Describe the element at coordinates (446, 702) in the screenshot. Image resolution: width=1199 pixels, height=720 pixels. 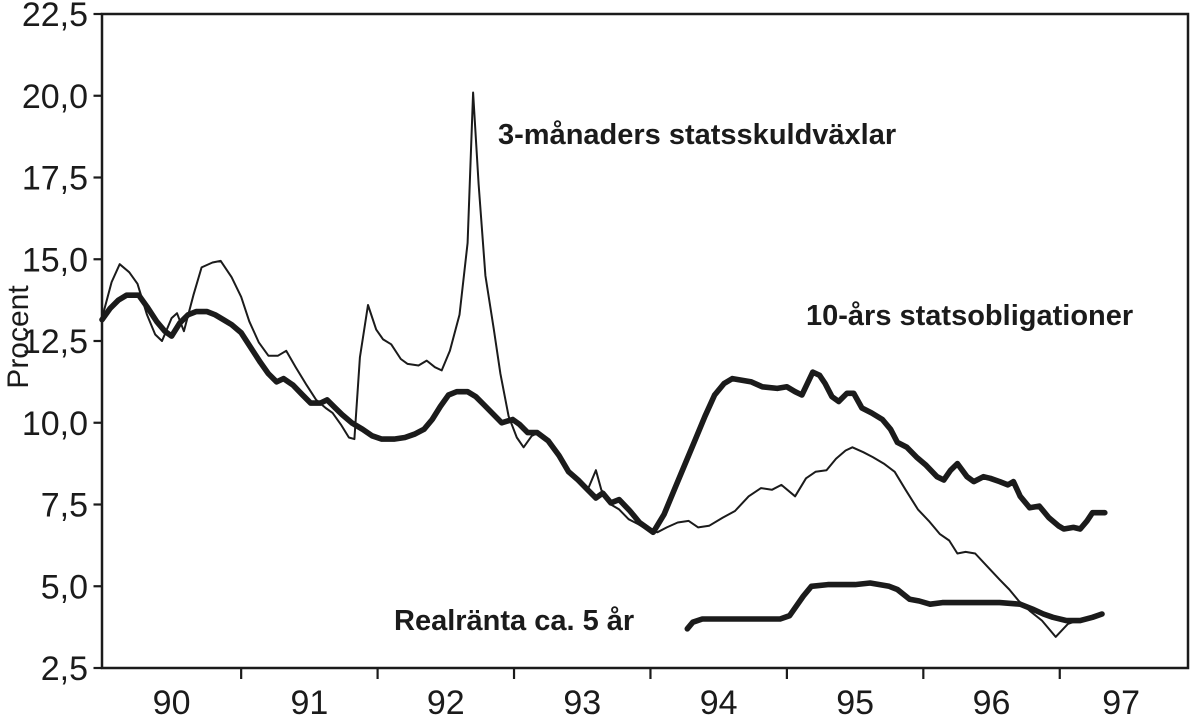
I see `x-tick-label: 92` at that location.